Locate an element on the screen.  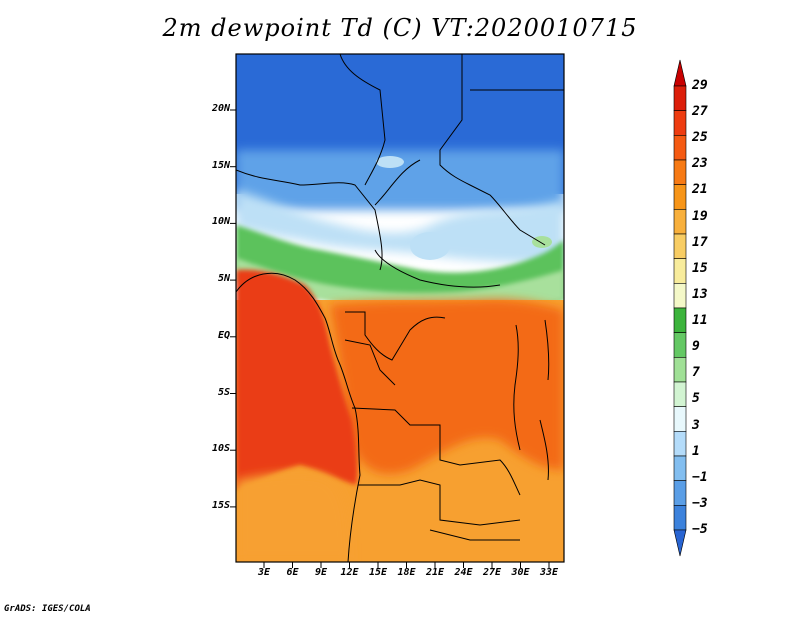
colorbar-label: 9 is located at coordinates (696, 347).